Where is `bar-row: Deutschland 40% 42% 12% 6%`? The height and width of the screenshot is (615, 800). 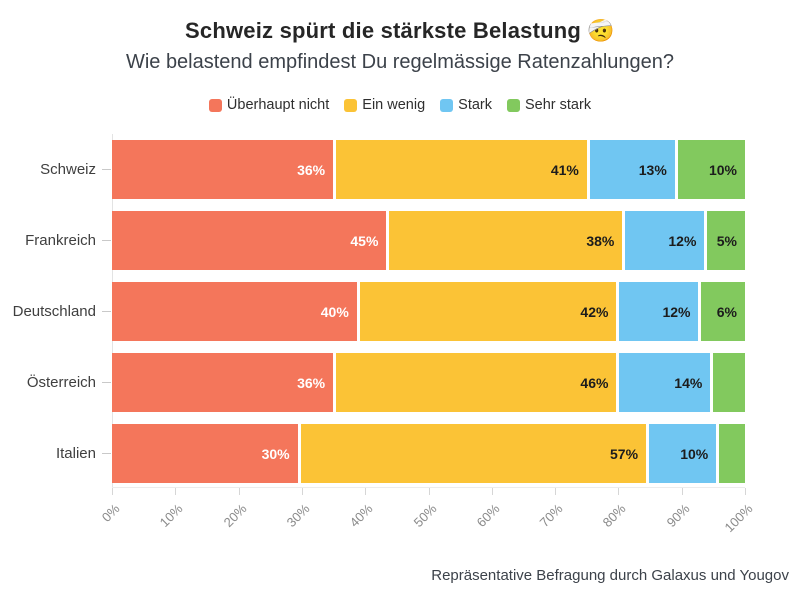
bar-row: Deutschland 40% 42% 12% 6% is located at coordinates (400, 311).